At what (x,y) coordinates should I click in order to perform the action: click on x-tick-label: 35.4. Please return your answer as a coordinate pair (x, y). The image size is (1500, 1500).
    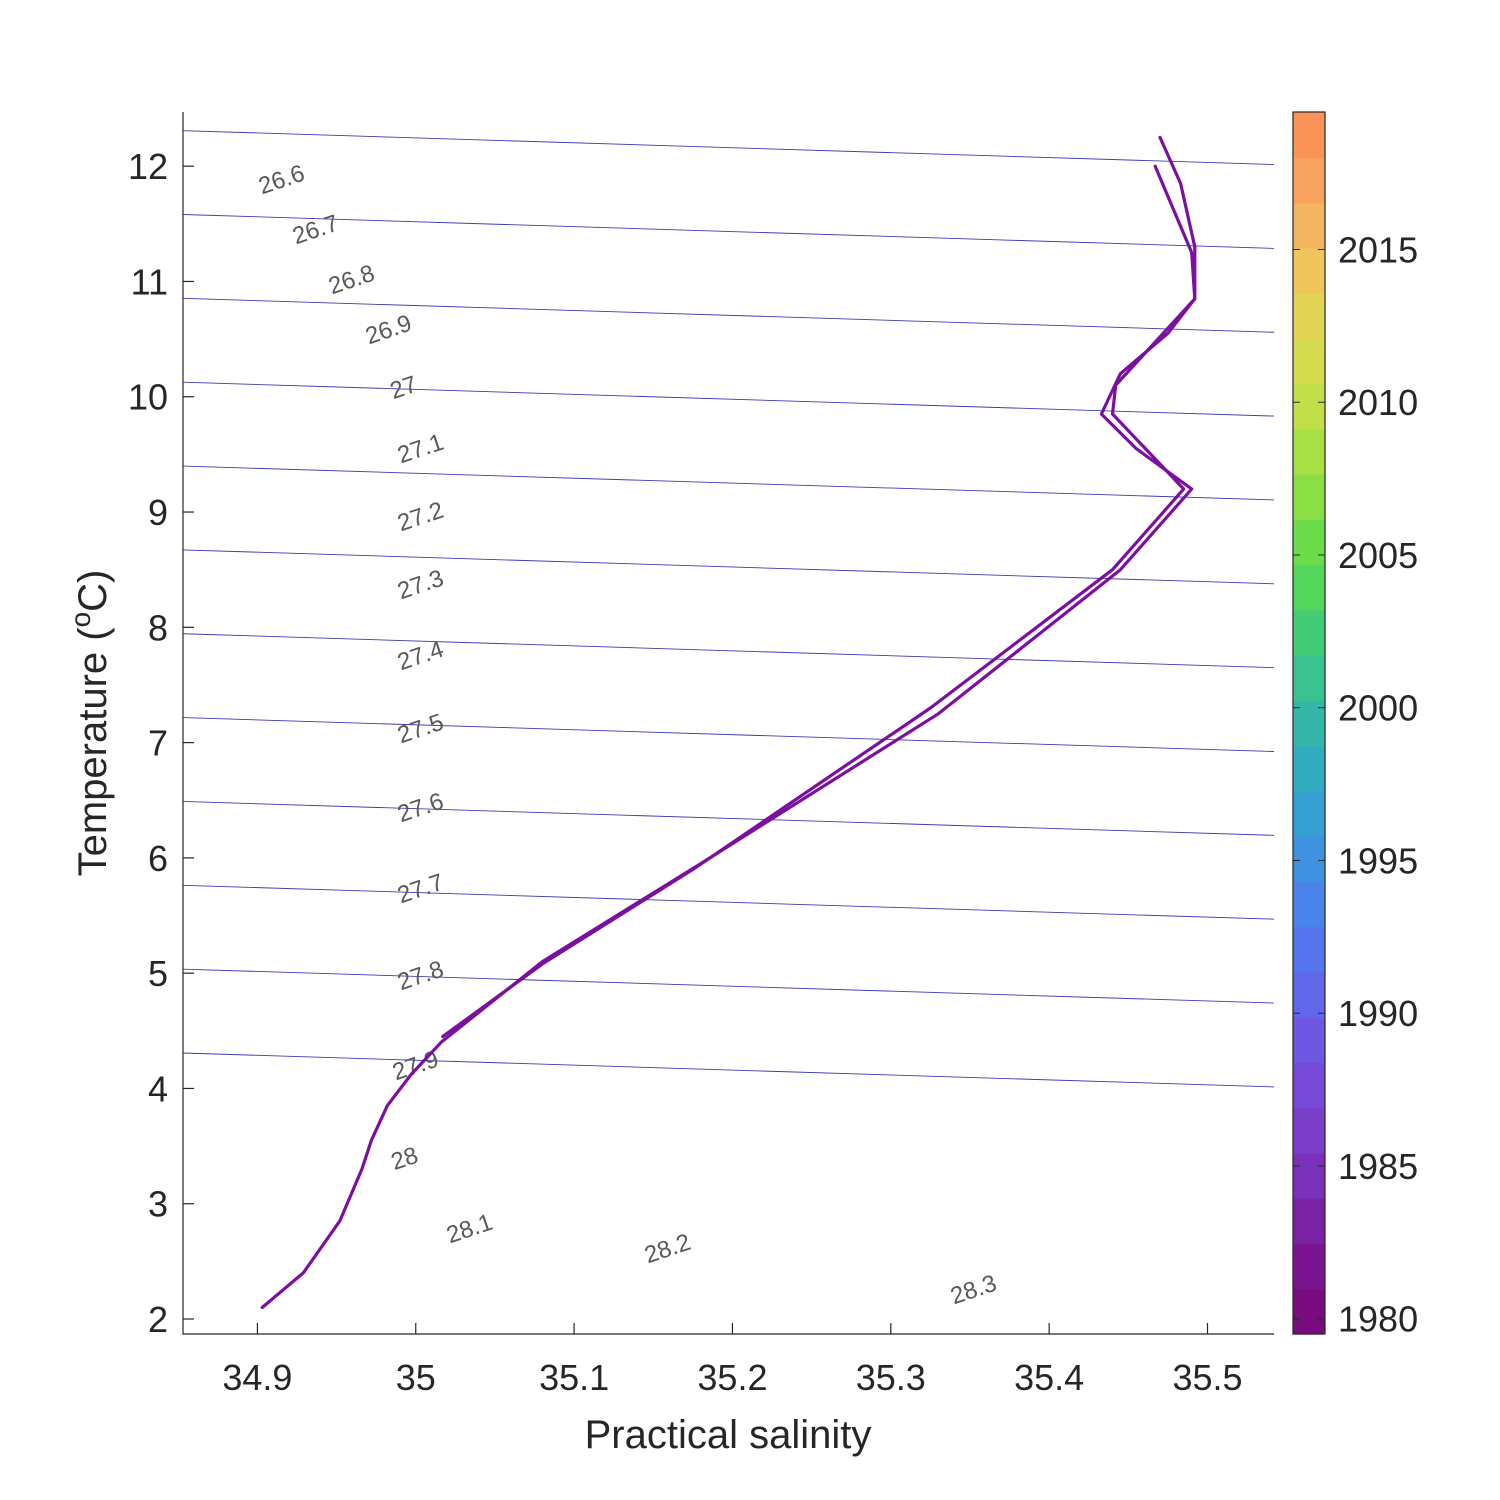
    Looking at the image, I should click on (1049, 1377).